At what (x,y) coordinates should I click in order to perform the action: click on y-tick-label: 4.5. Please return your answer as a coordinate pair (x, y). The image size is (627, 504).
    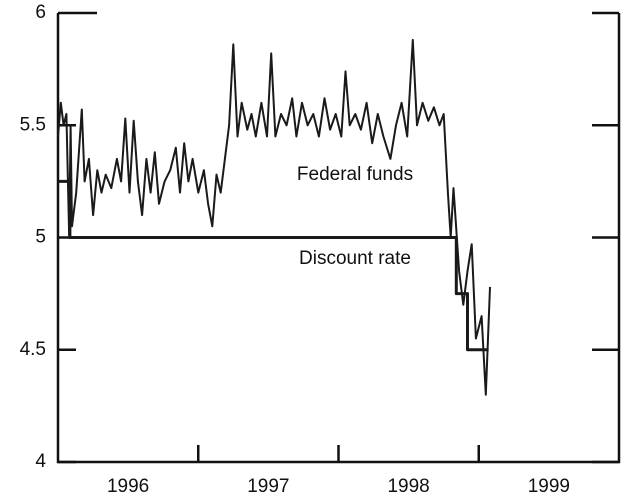
    Looking at the image, I should click on (33, 349).